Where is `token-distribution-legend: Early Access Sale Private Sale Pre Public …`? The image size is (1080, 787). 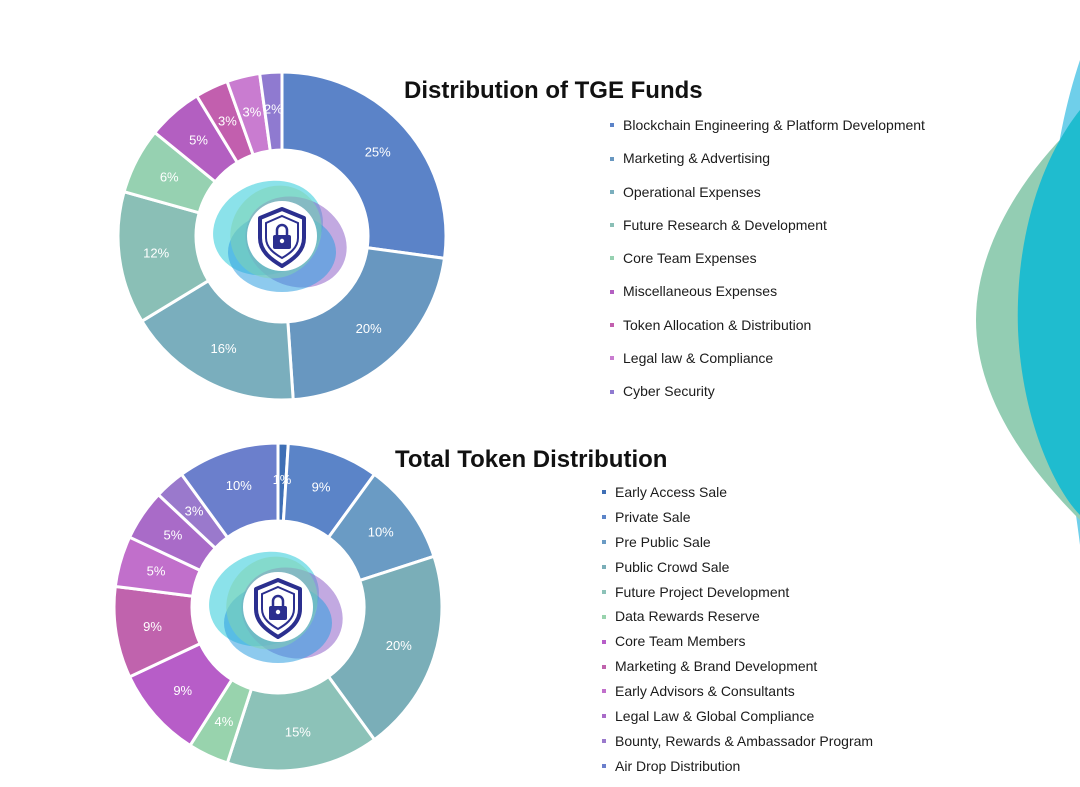 token-distribution-legend: Early Access Sale Private Sale Pre Public … is located at coordinates (737, 632).